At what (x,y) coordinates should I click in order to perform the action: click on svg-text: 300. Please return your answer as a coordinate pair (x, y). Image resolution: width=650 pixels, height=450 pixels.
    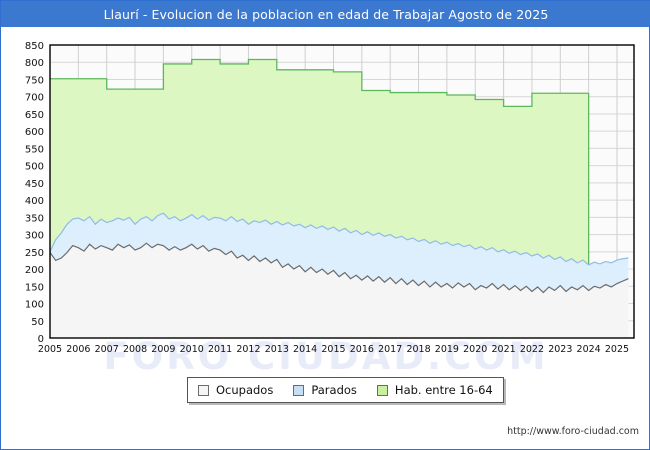
    Looking at the image, I should click on (34, 236).